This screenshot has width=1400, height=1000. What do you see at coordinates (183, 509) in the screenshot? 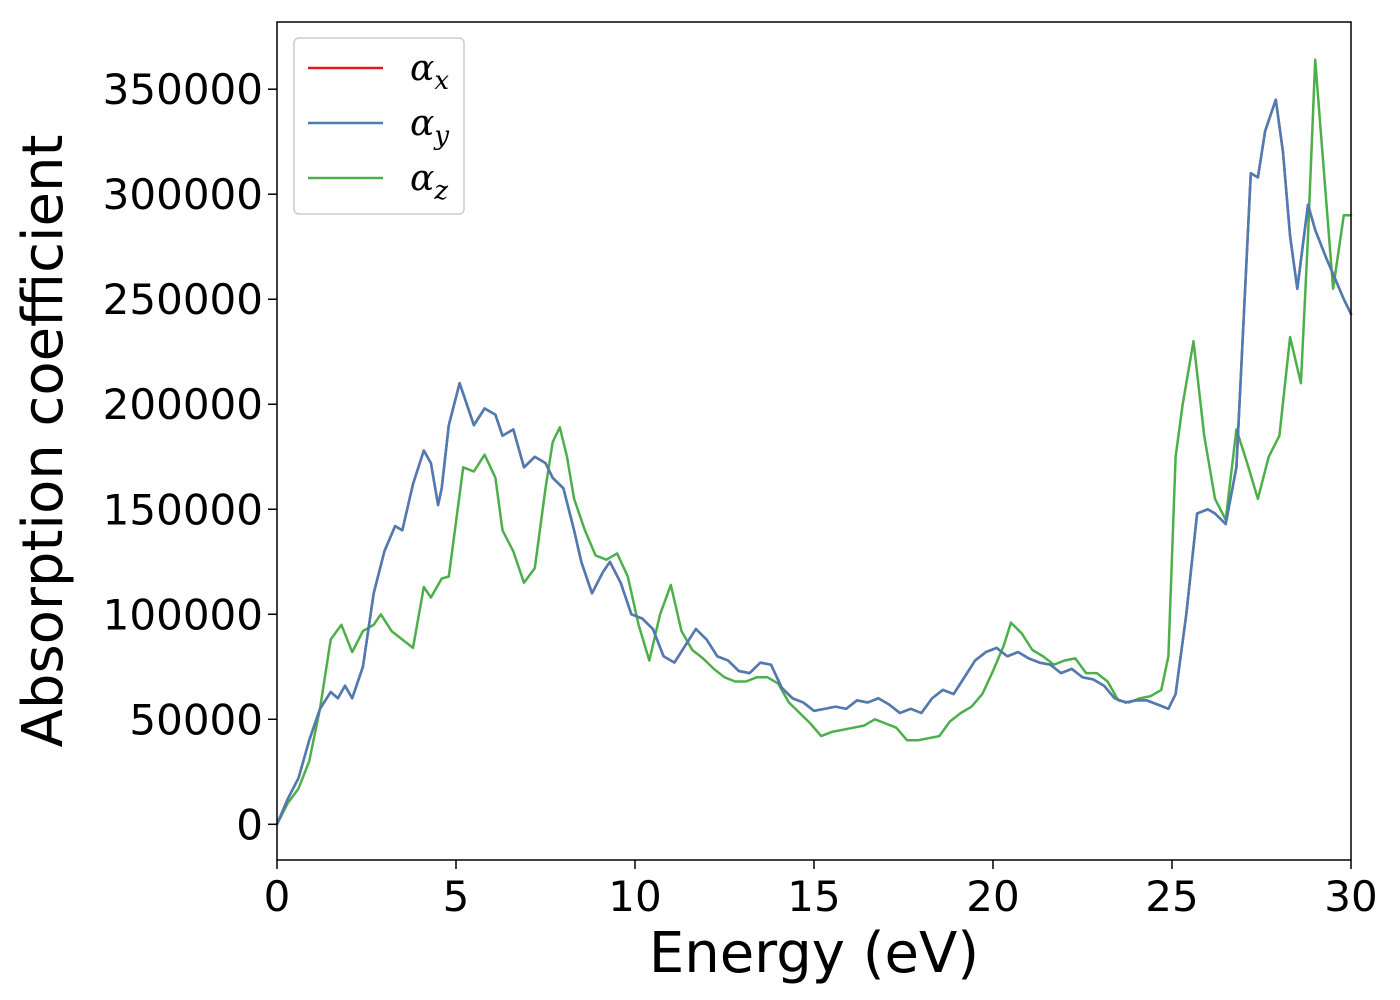
I see `y-tick-label: 150000` at bounding box center [183, 509].